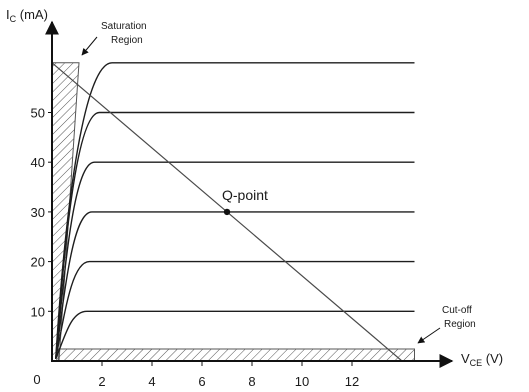 The width and height of the screenshot is (529, 392). I want to click on saturation-pointer-arrow, so click(89, 46).